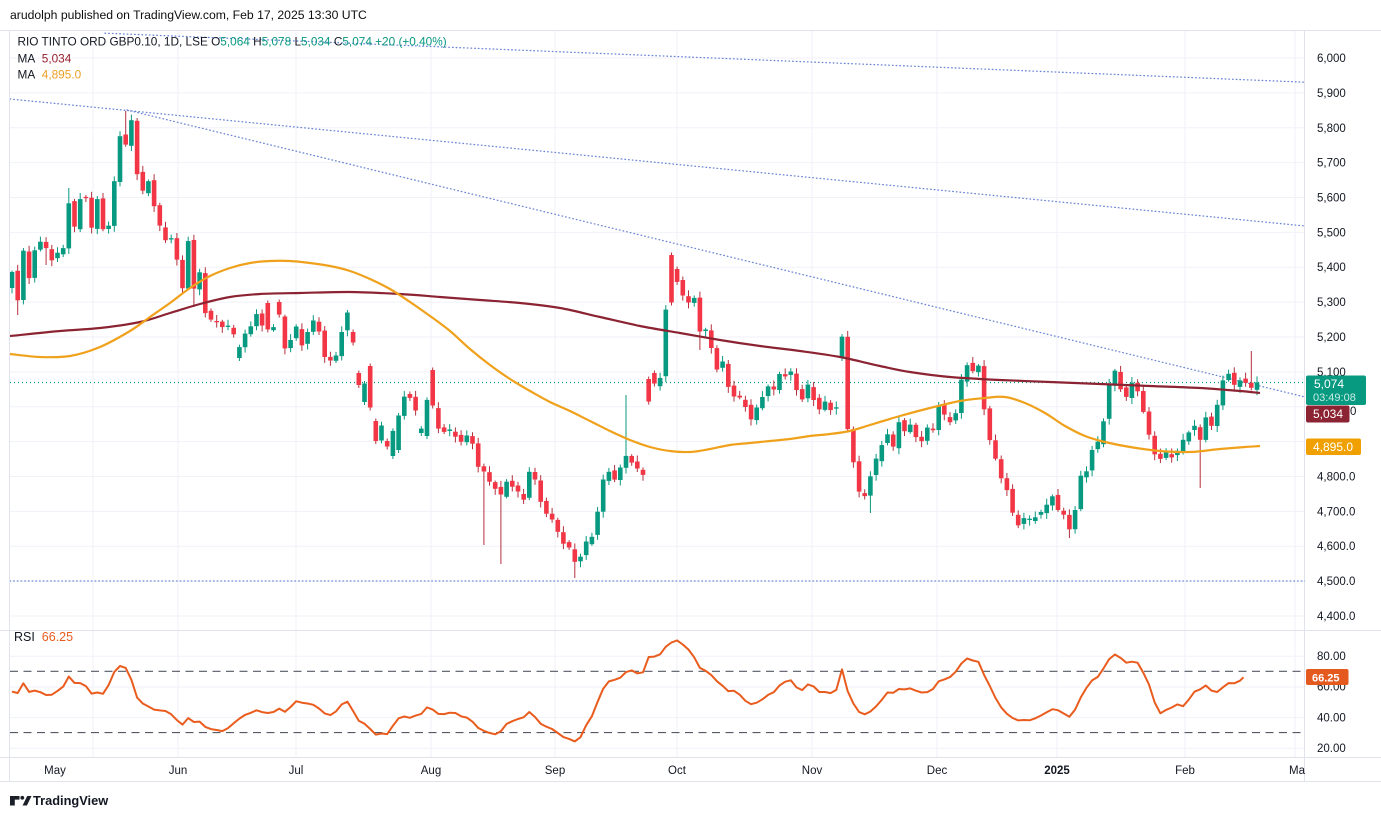  I want to click on svg-text: Aug, so click(431, 771).